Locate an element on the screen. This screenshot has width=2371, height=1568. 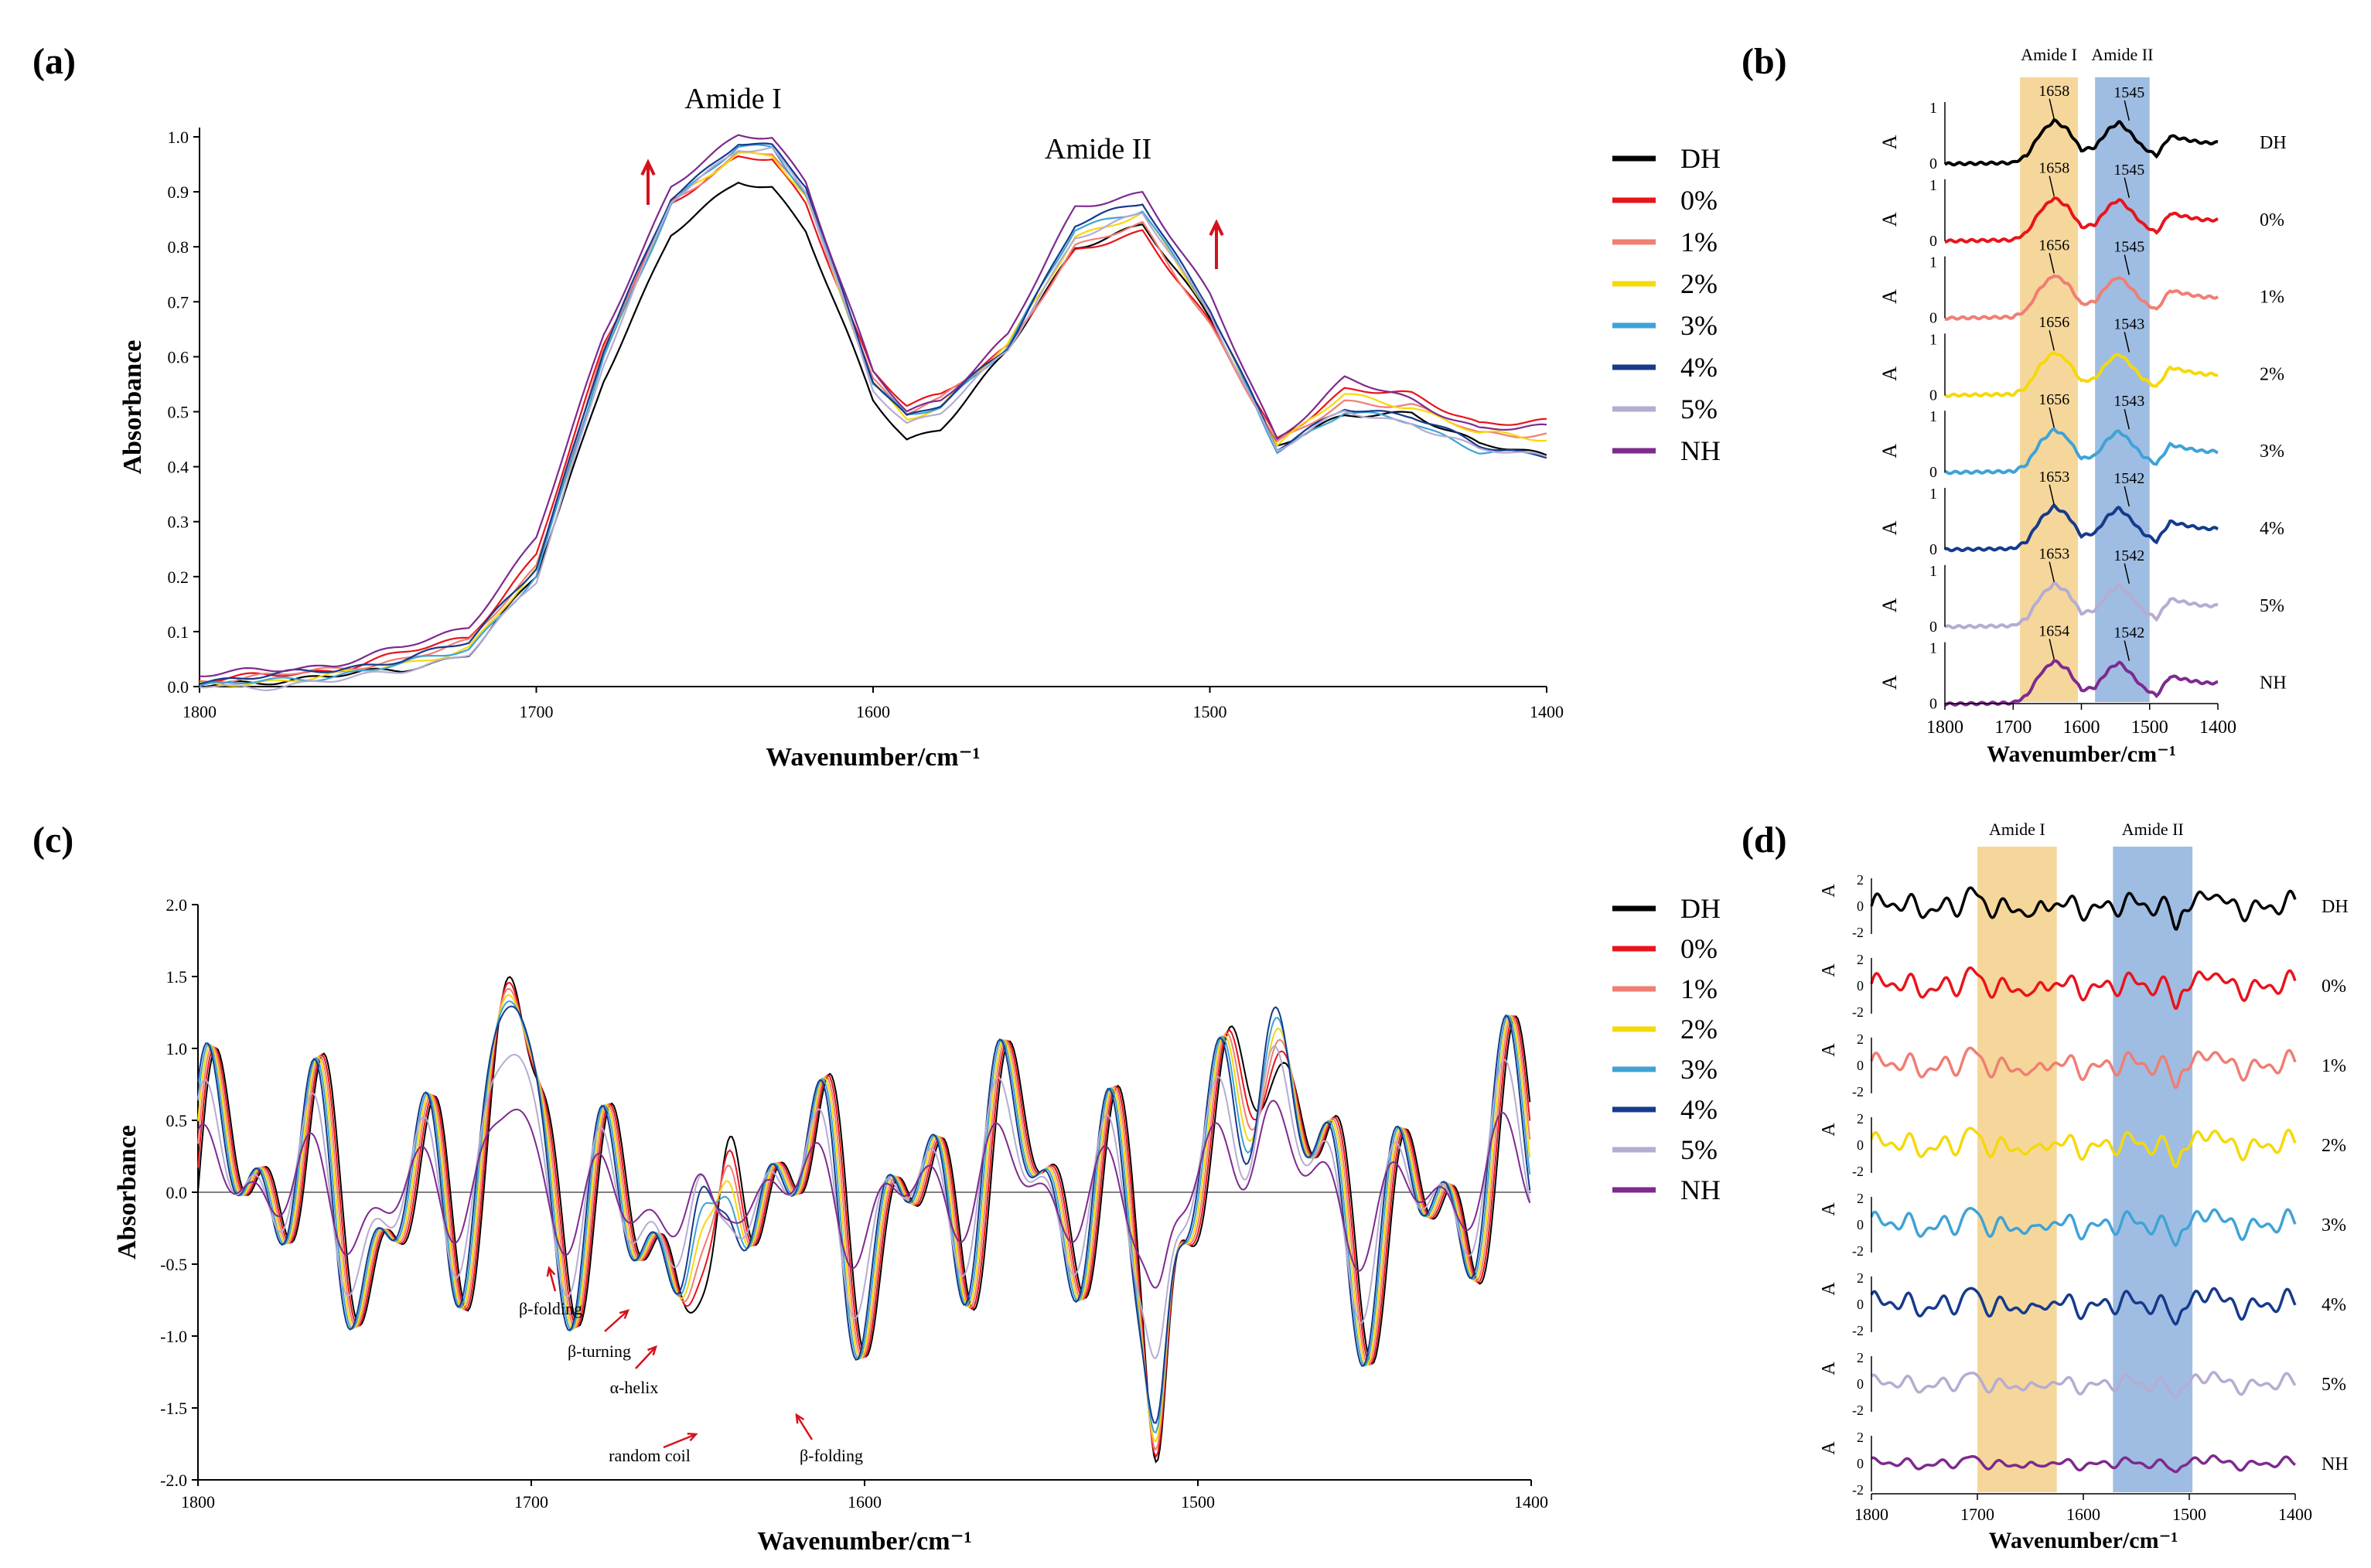
annotation-c: α-helix is located at coordinates (635, 1387).